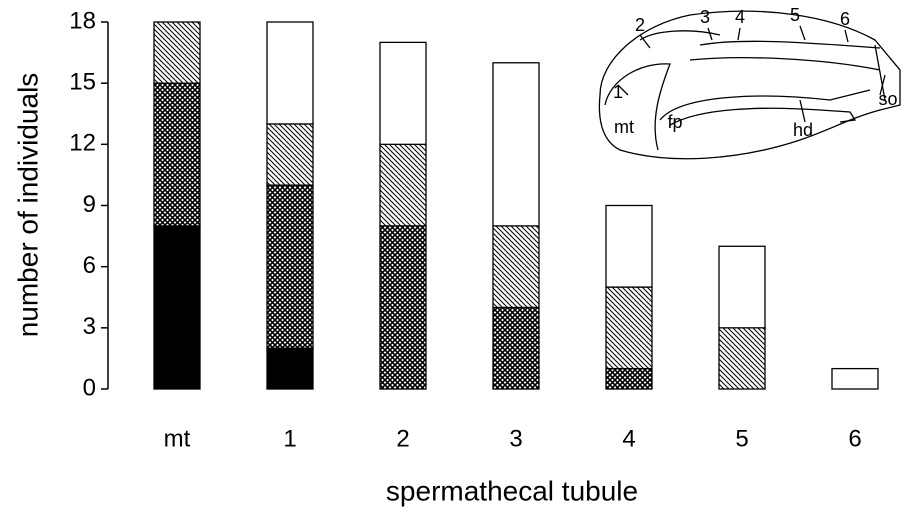 This screenshot has height=513, width=905. I want to click on annotation: mt, so click(624, 127).